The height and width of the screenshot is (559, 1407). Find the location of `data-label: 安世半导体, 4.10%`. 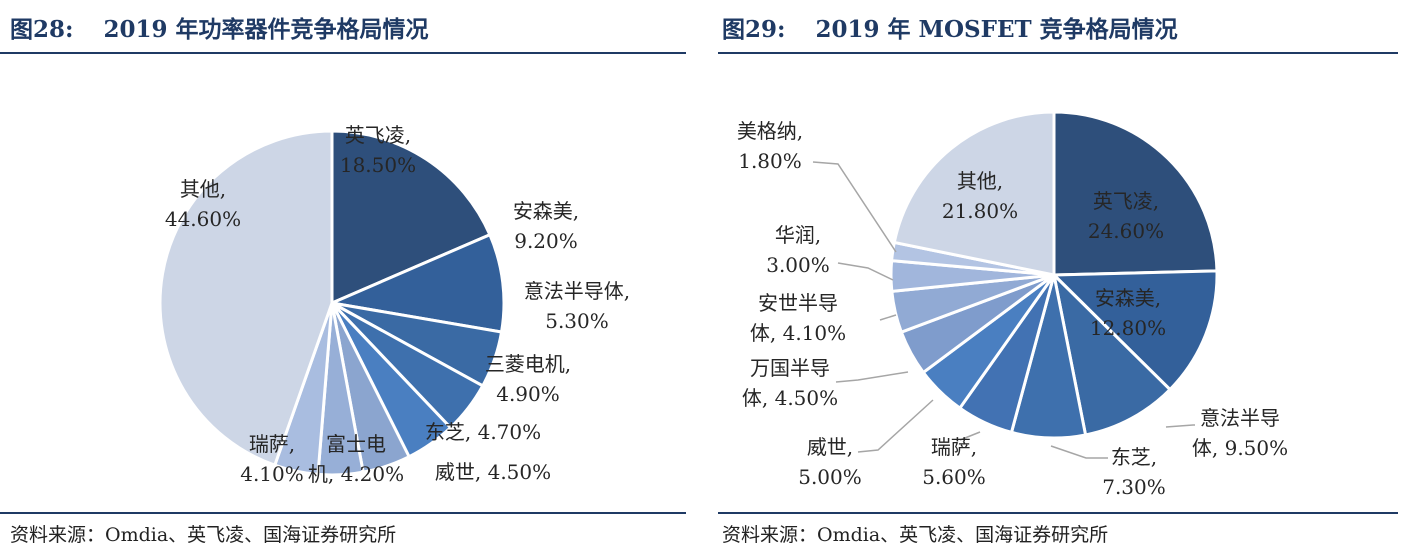

data-label: 安世半导体, 4.10% is located at coordinates (798, 318).